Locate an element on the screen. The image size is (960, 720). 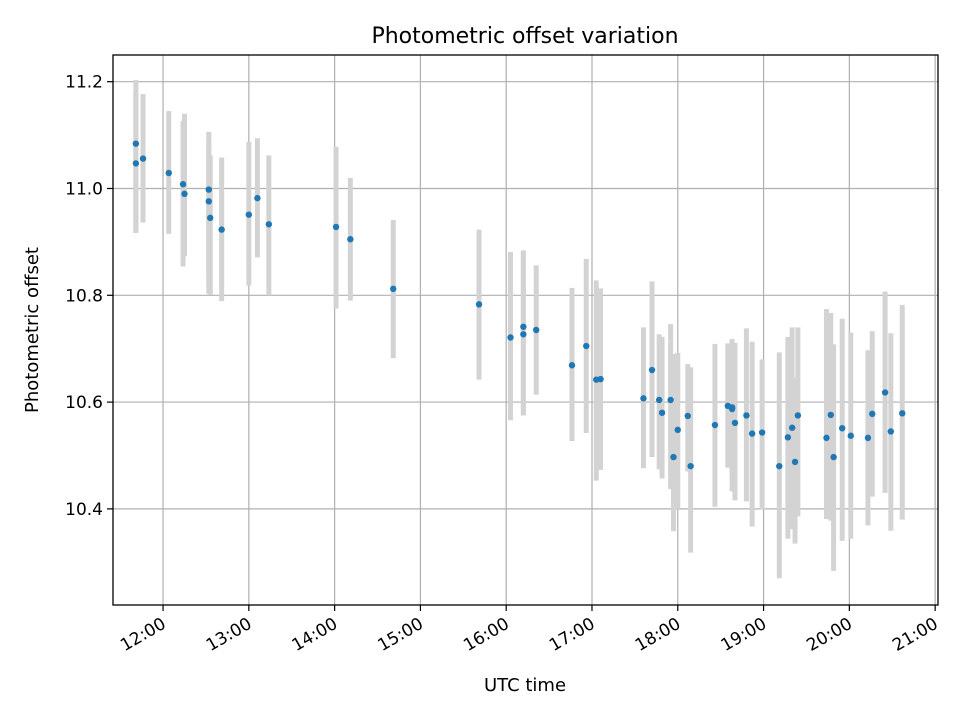
y-axis-label: Photometric offset is located at coordinates (32, 330).